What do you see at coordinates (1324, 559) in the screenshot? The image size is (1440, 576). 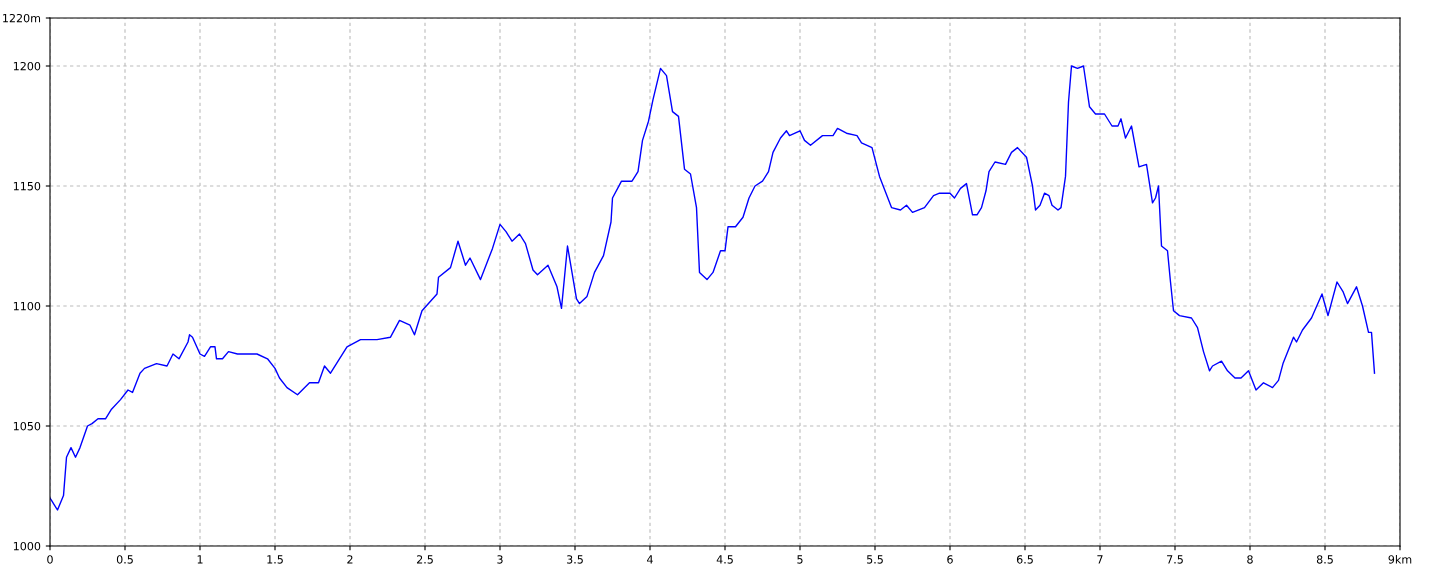 I see `x-tick-label: 8.5` at bounding box center [1324, 559].